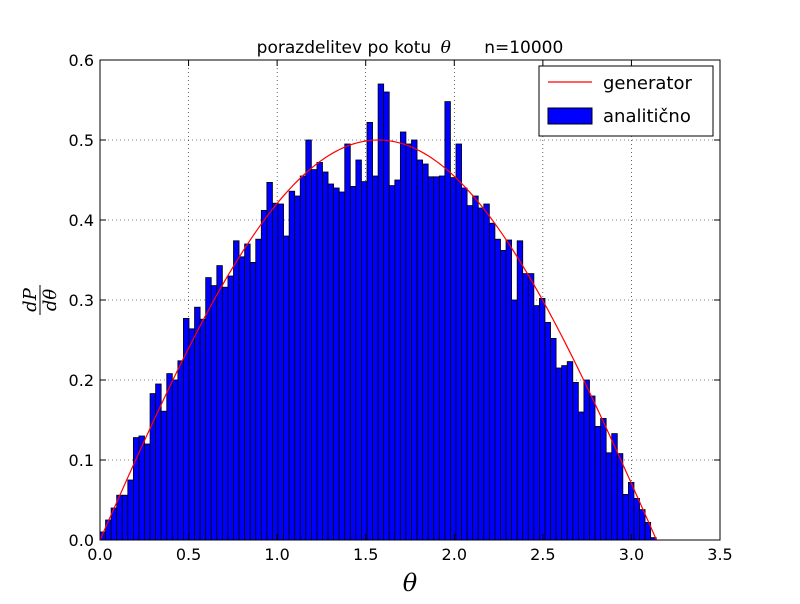 The width and height of the screenshot is (800, 604). I want to click on chart-title-symbol: θ, so click(446, 48).